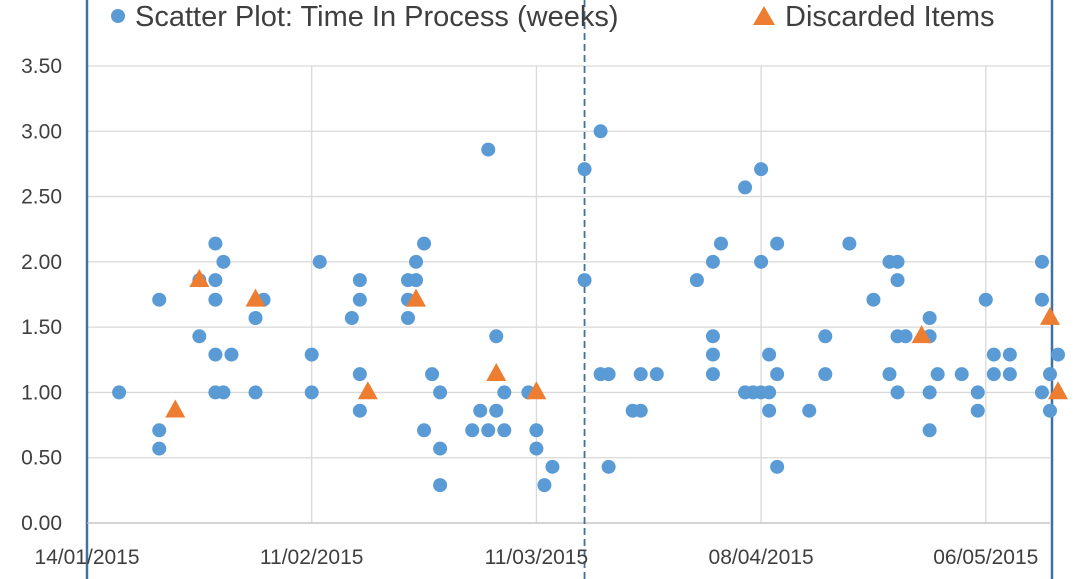 Image resolution: width=1080 pixels, height=579 pixels. Describe the element at coordinates (41, 66) in the screenshot. I see `y-tick-label: 3.50` at that location.